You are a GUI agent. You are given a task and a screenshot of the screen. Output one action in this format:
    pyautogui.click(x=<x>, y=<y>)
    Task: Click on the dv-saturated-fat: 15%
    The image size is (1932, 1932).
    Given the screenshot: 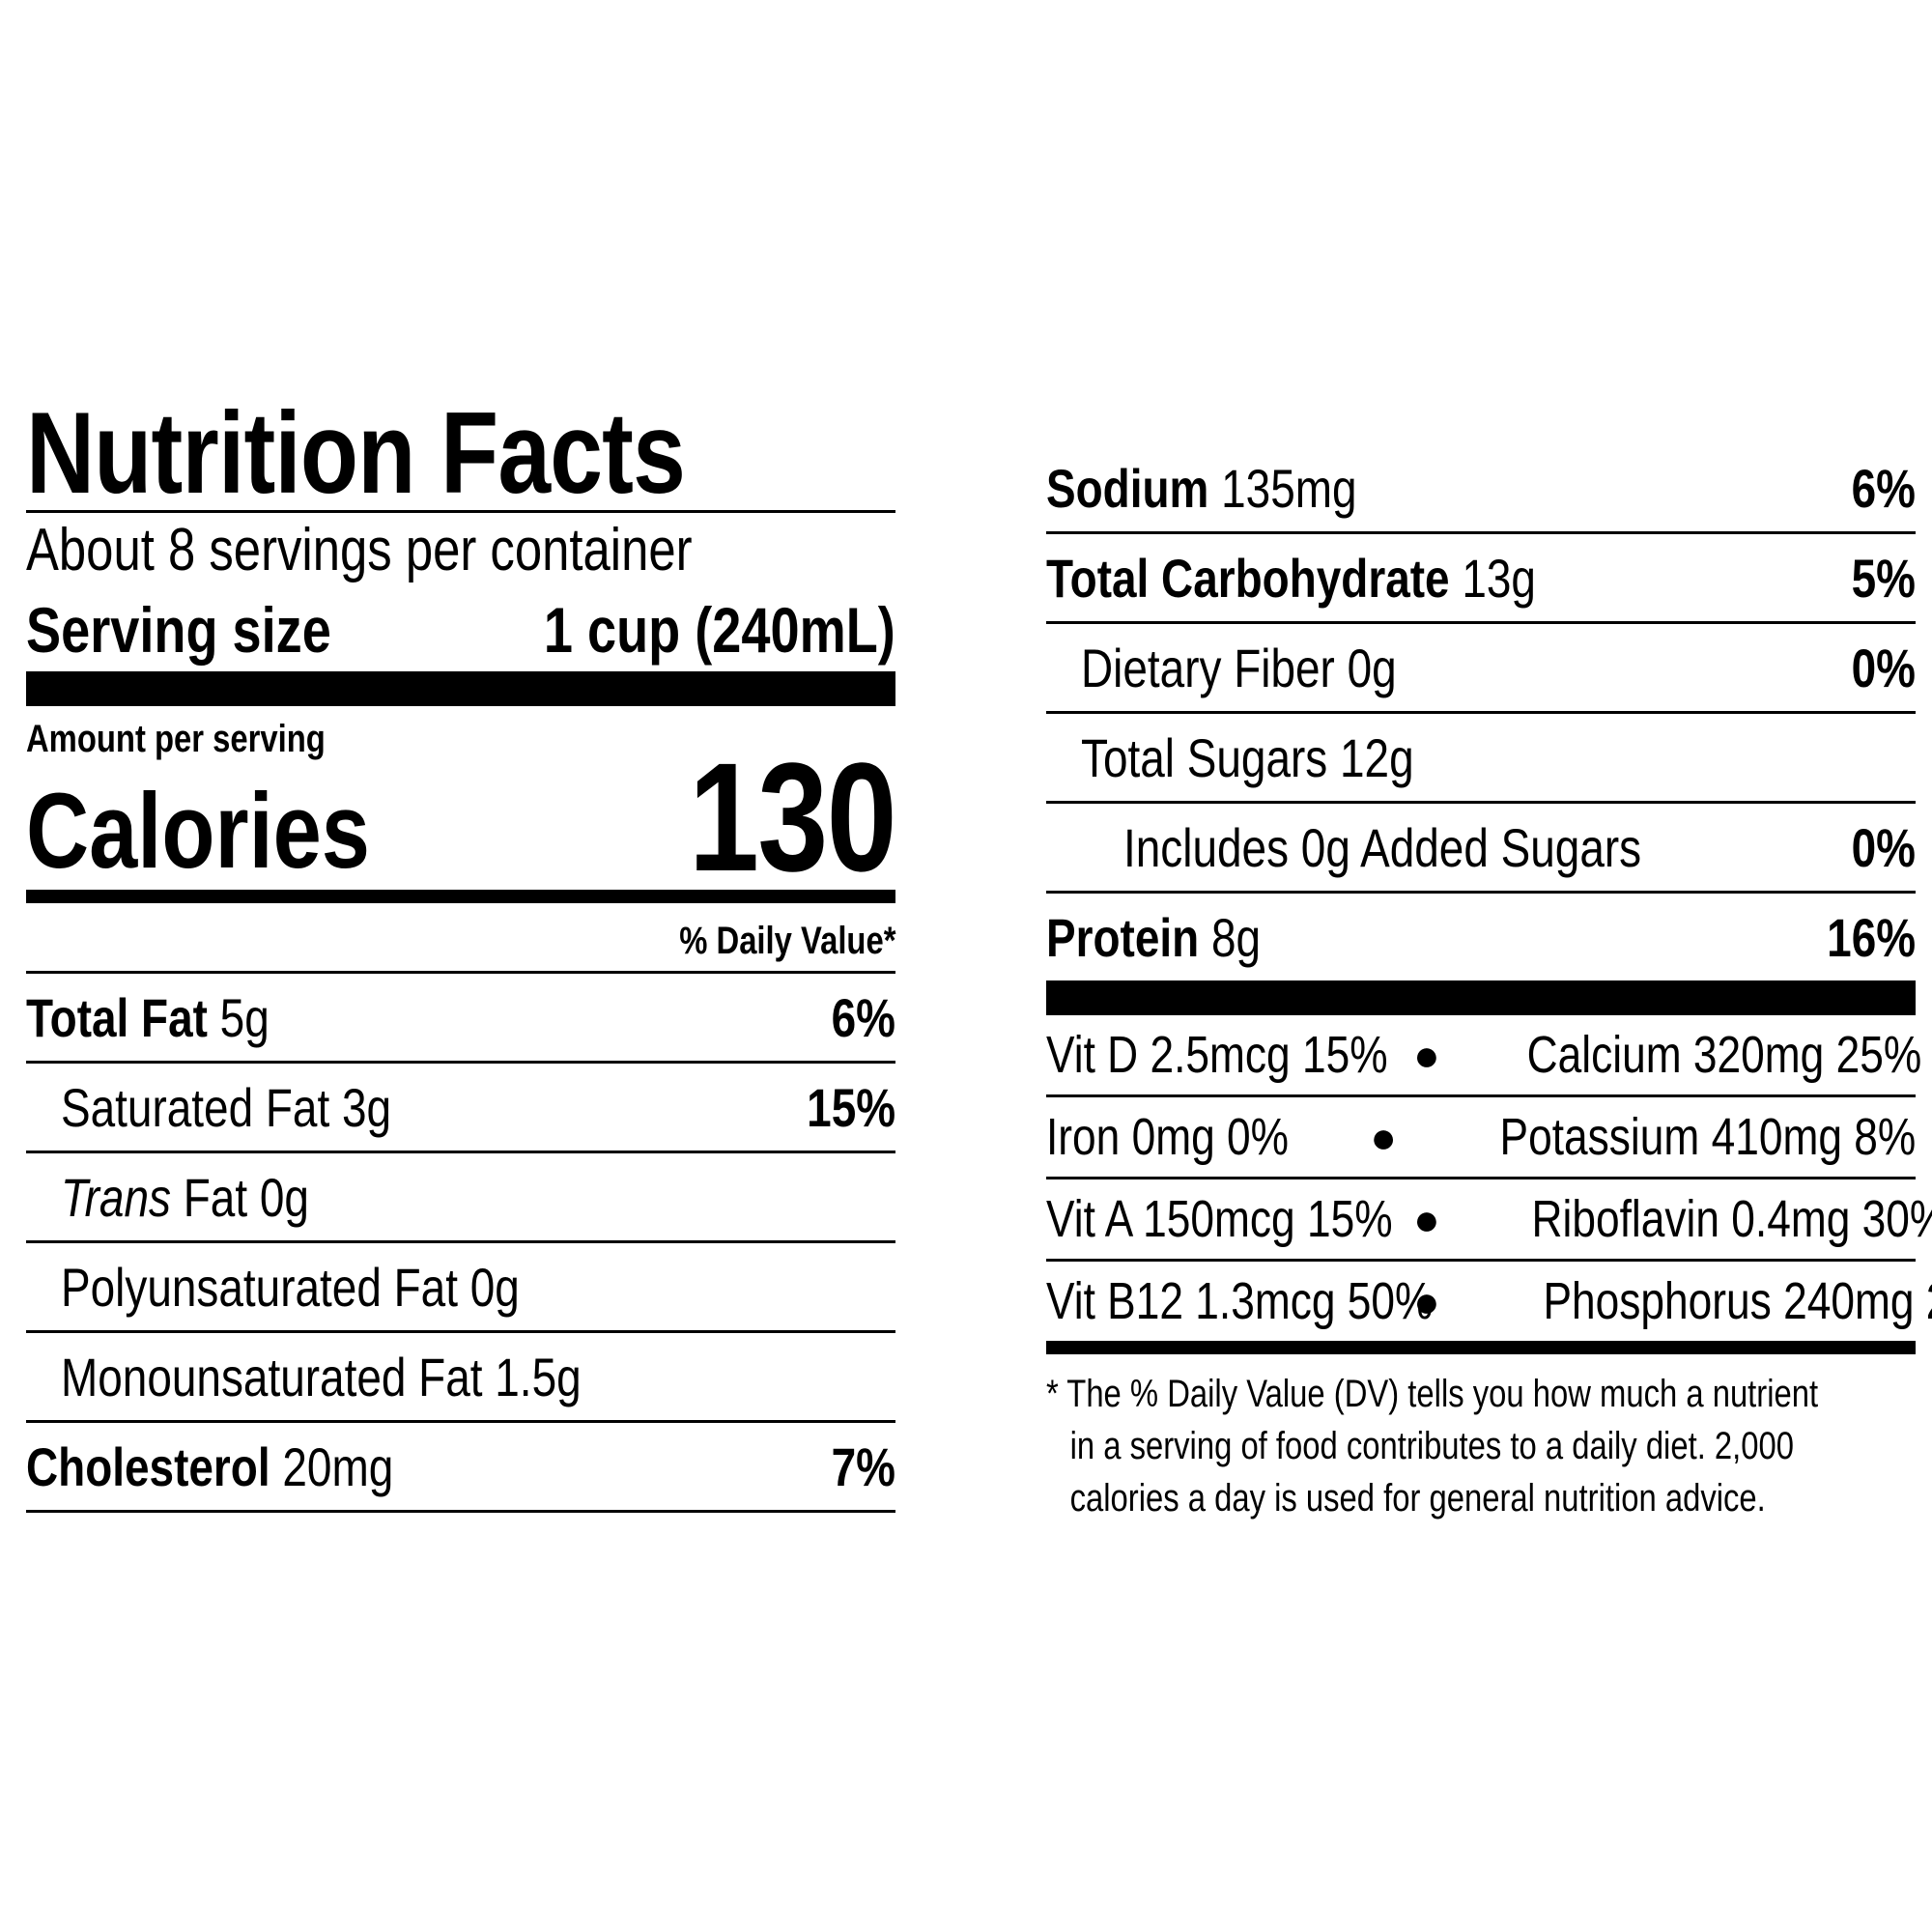 What is the action you would take?
    pyautogui.click(x=851, y=1107)
    